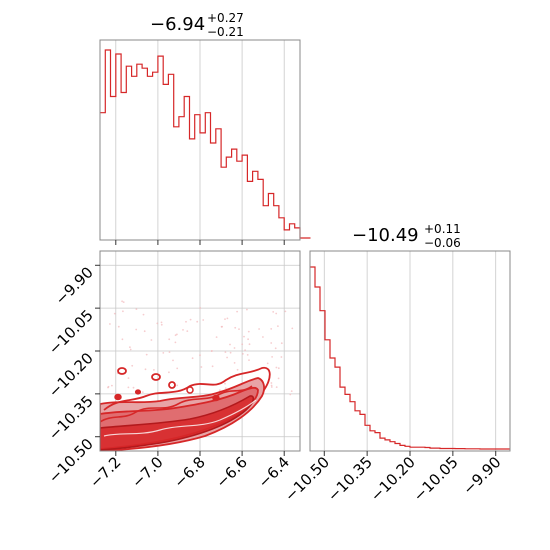  Describe the element at coordinates (176, 404) in the screenshot. I see `contour-line-wiggle` at that location.